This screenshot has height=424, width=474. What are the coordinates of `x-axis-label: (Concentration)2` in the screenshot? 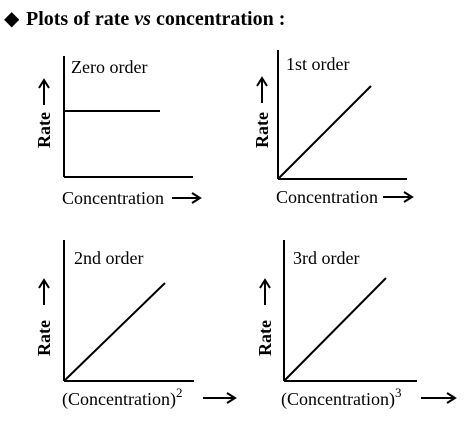 It's located at (122, 397).